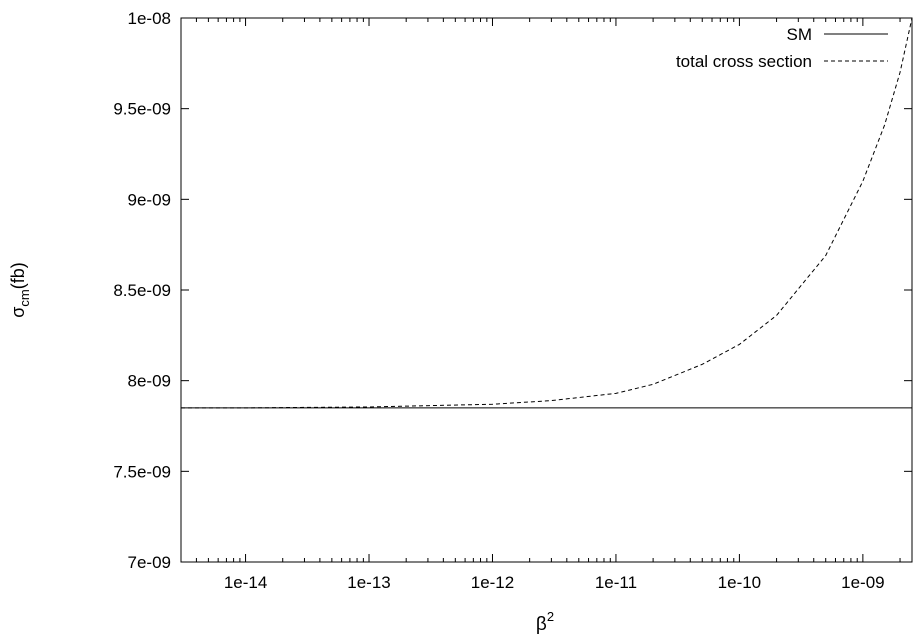 Image resolution: width=914 pixels, height=644 pixels. I want to click on y-tick-label: 9e-09, so click(149, 199).